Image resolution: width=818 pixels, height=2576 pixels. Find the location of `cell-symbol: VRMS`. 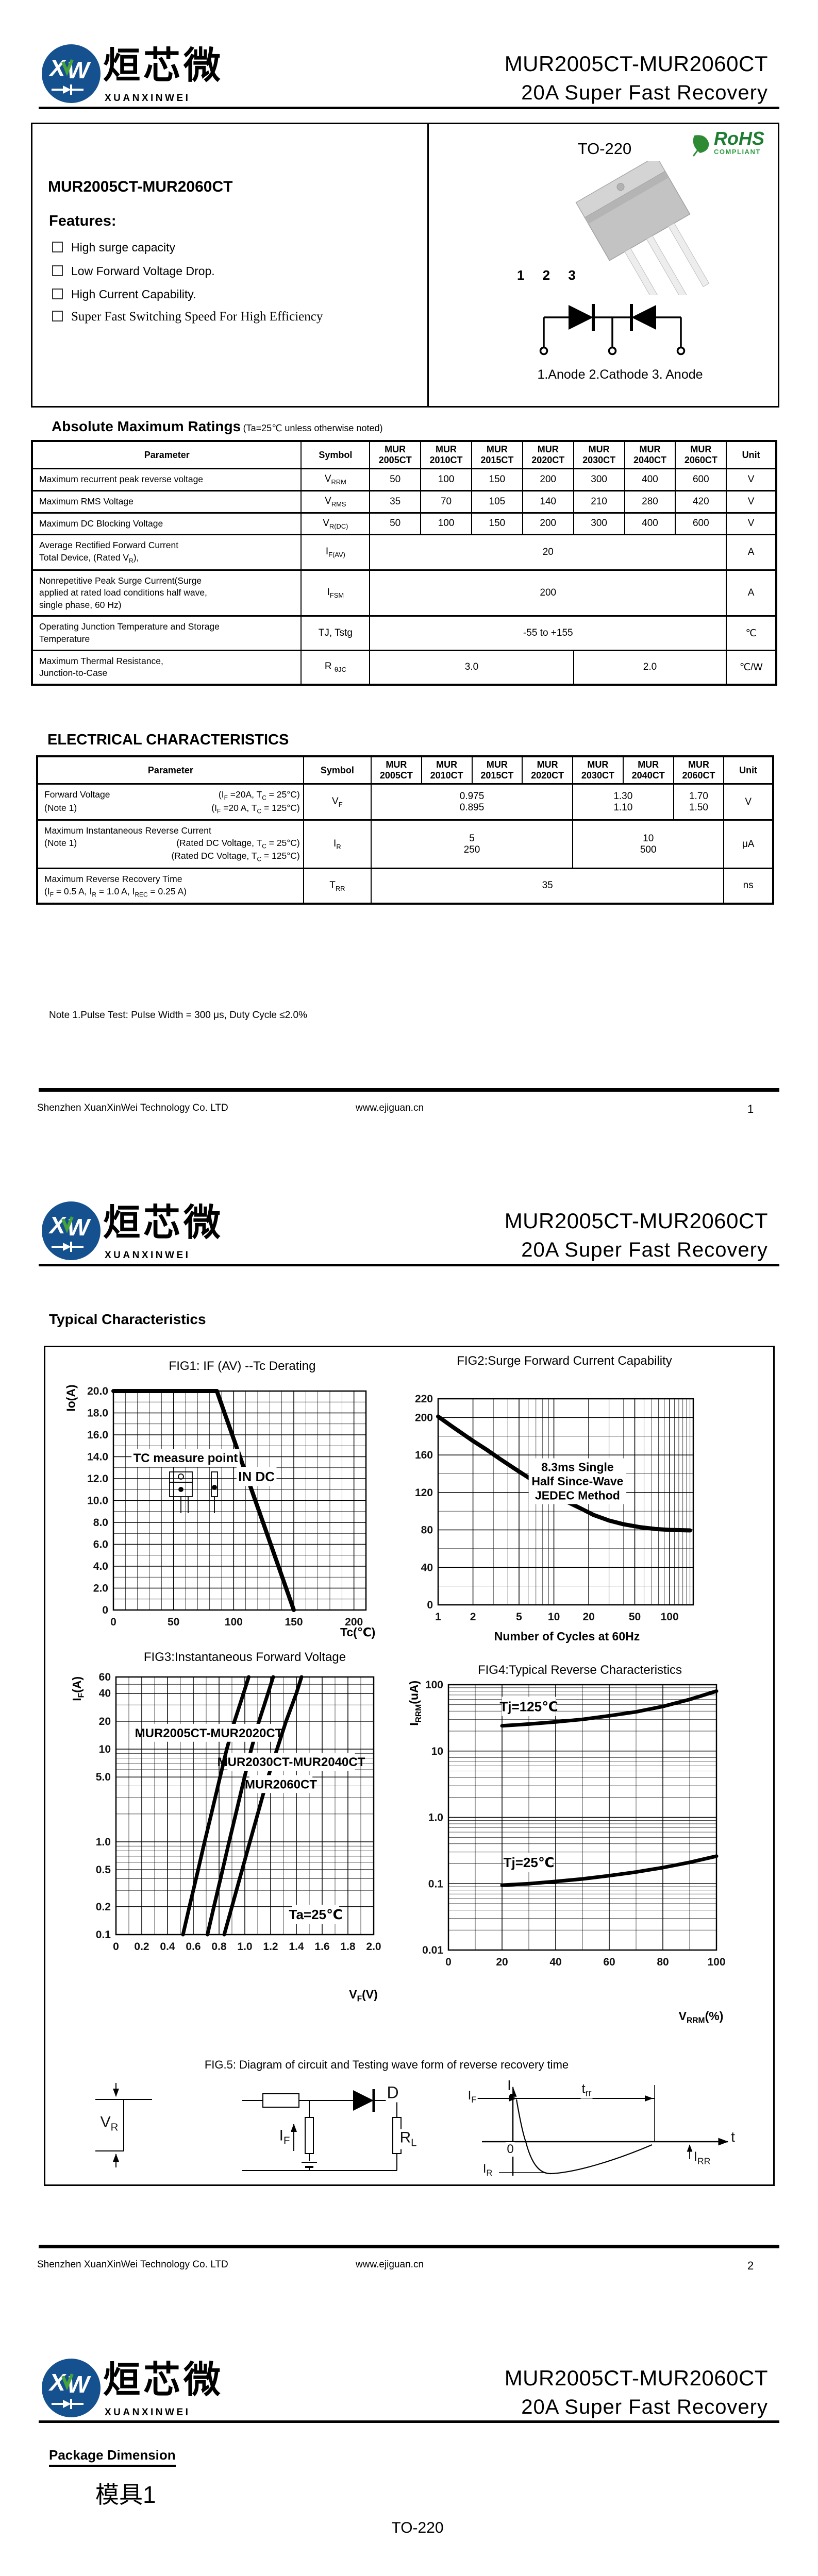

cell-symbol: VRMS is located at coordinates (336, 501).